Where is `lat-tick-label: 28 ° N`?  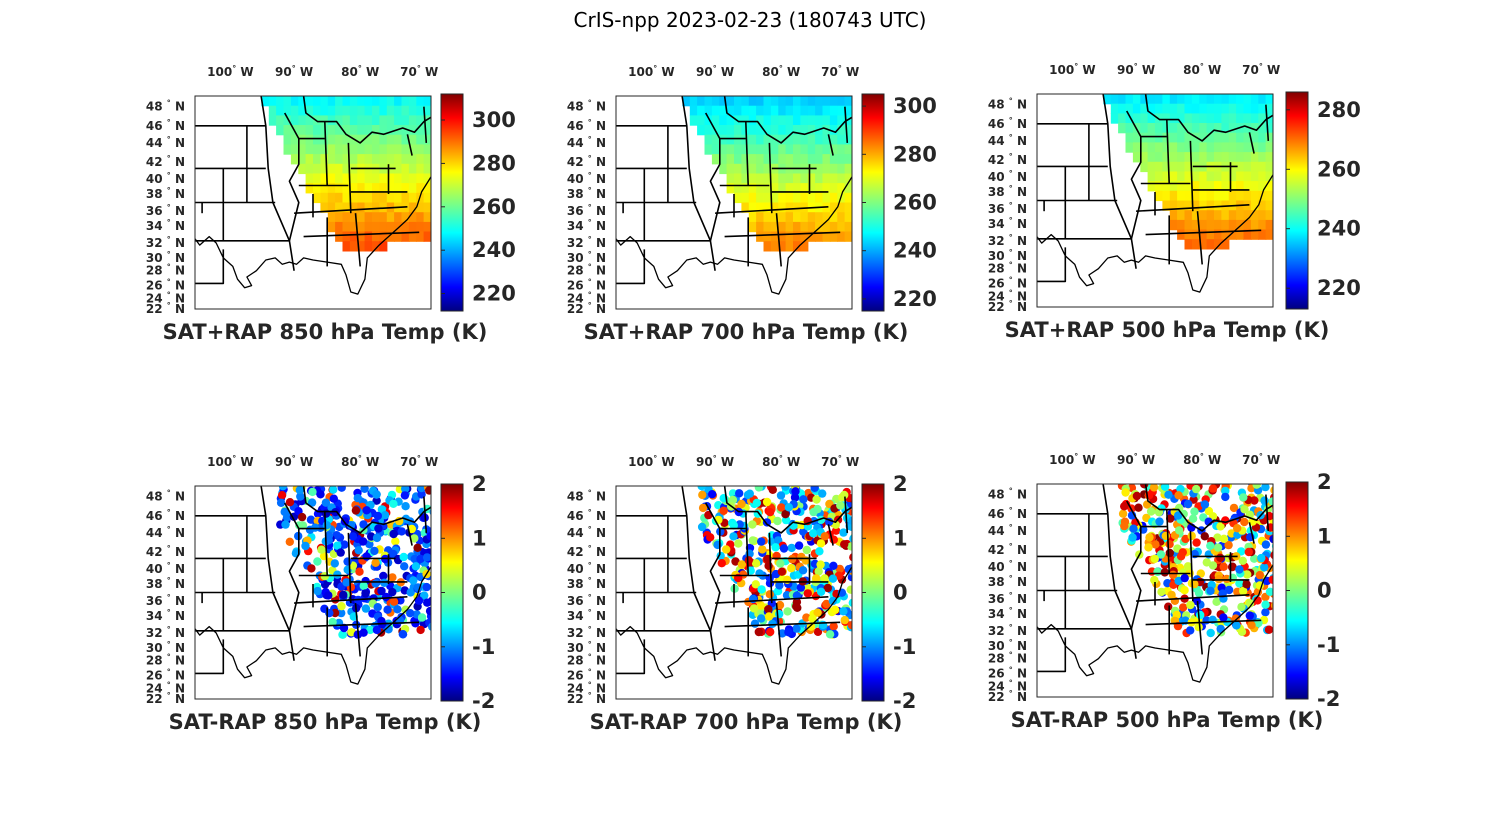
lat-tick-label: 28 ° N is located at coordinates (165, 270).